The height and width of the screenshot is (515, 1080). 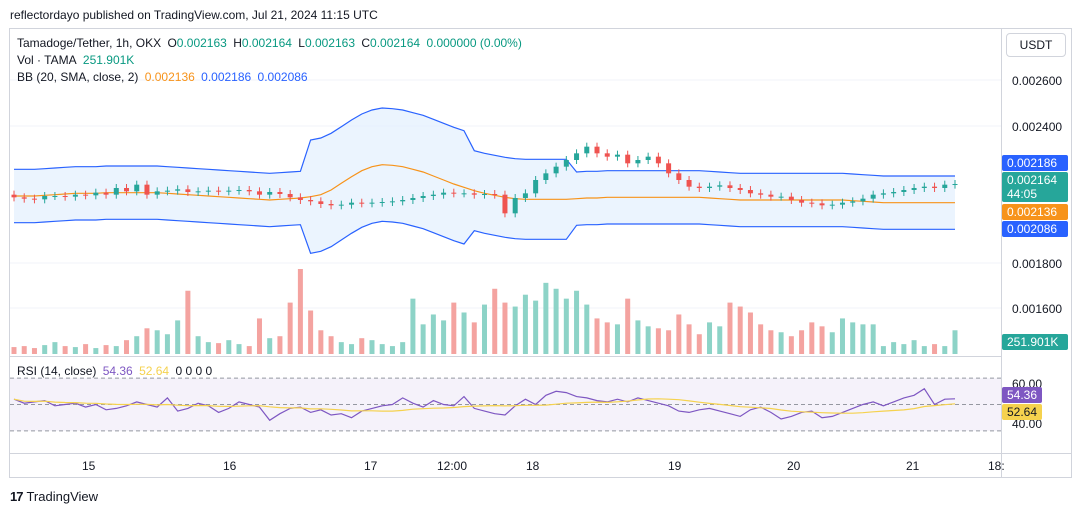 I want to click on change-value: 0.000000 (0.00%), so click(x=474, y=43).